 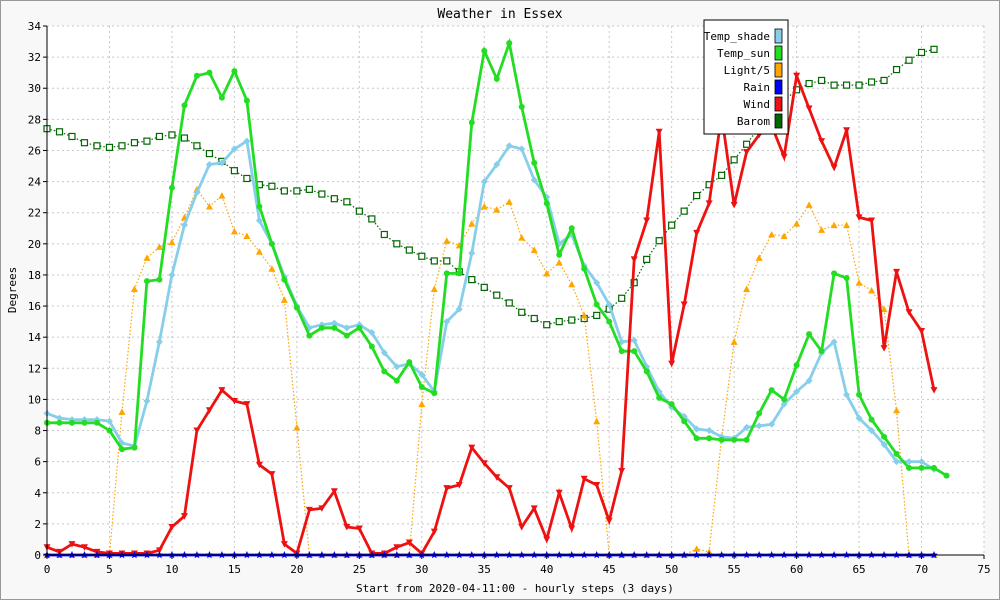 What do you see at coordinates (858, 569) in the screenshot?
I see `x-tick-label: 65` at bounding box center [858, 569].